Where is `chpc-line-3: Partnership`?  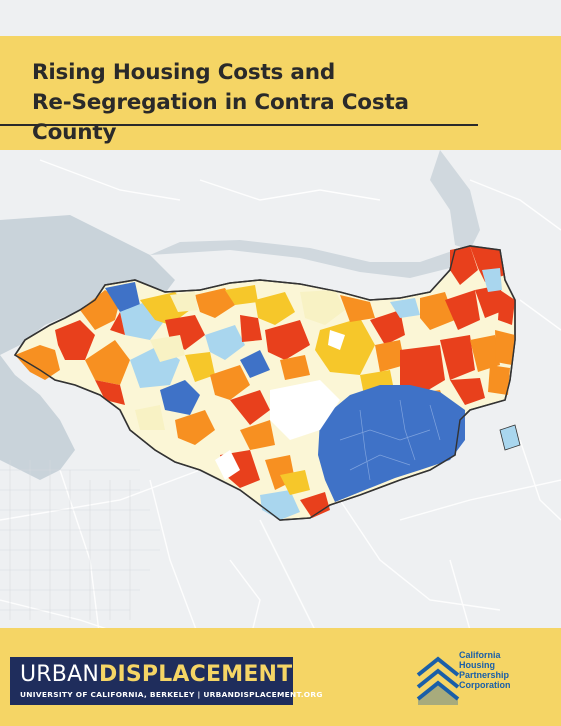 chpc-line-3: Partnership is located at coordinates (484, 675).